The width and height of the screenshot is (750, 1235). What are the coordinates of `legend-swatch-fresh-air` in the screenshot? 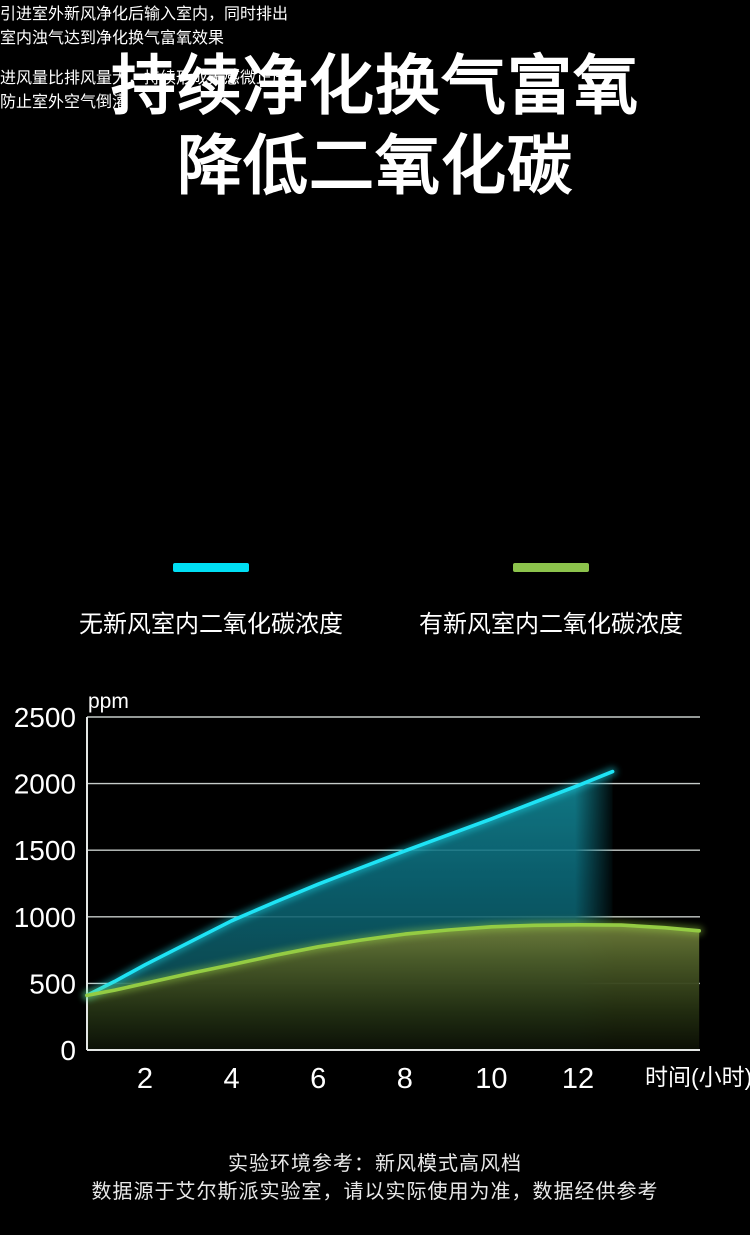 It's located at (551, 567).